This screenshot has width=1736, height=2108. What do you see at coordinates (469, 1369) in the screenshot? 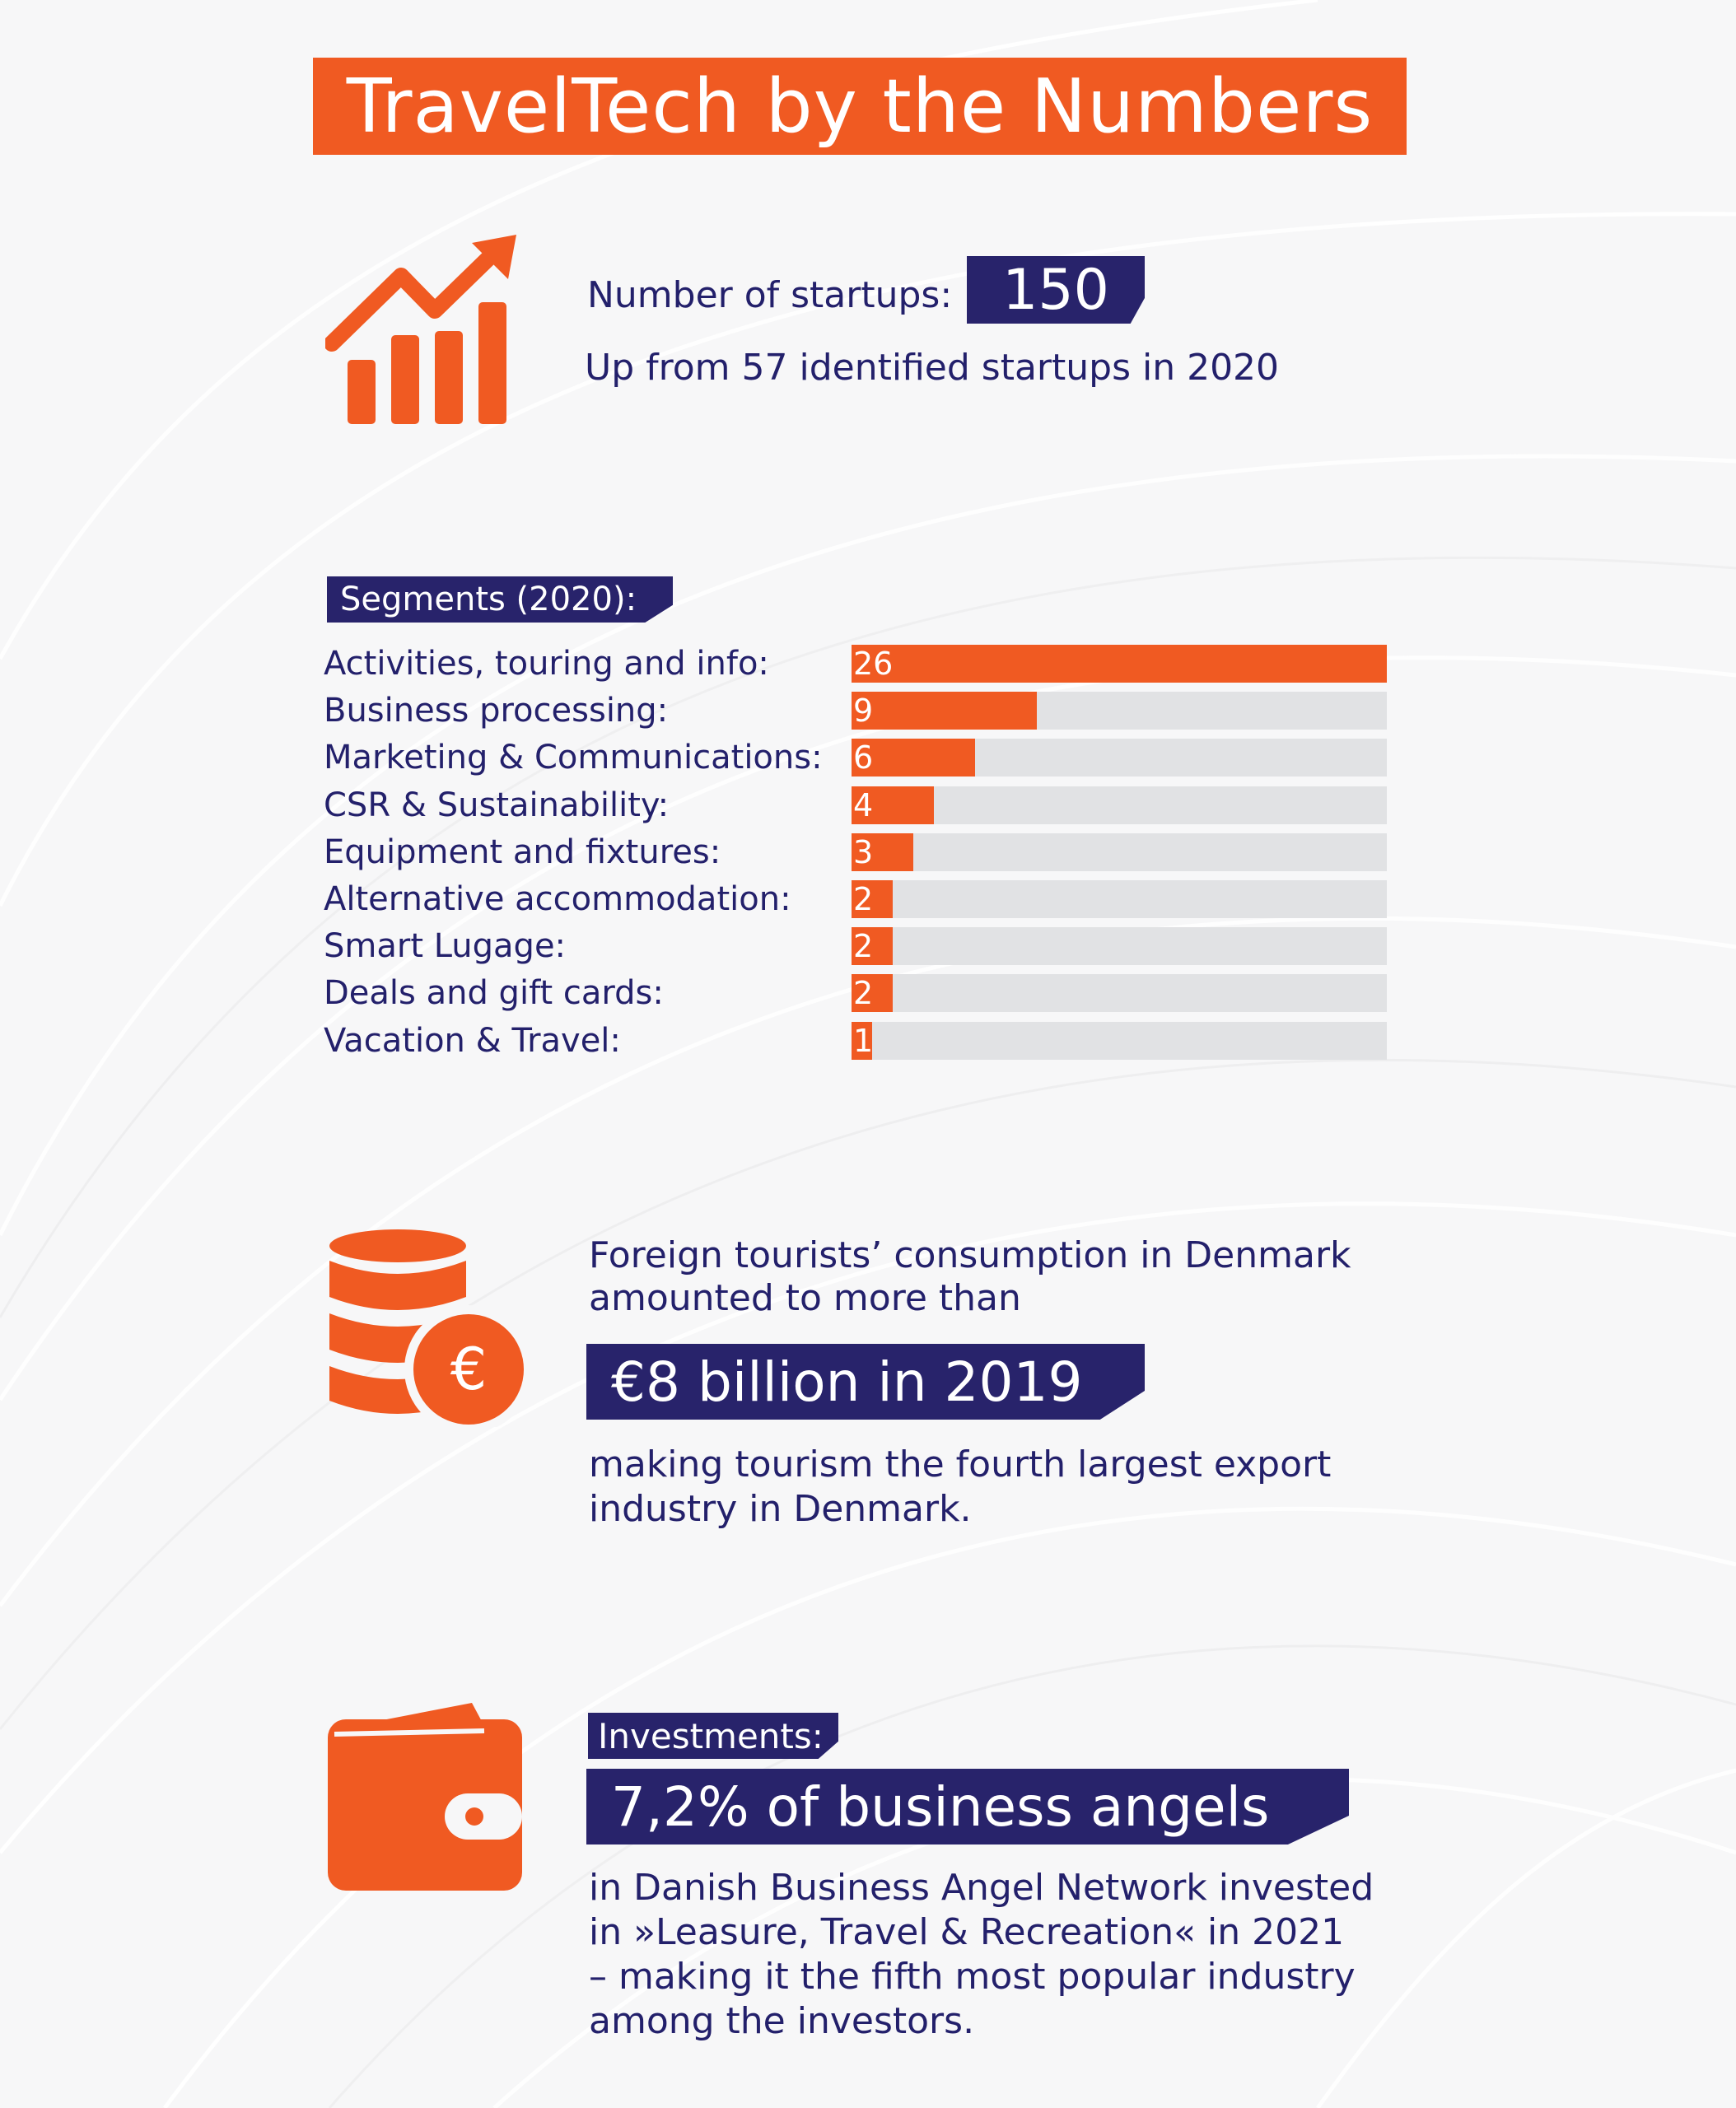
I see `euro-symbol: €` at bounding box center [469, 1369].